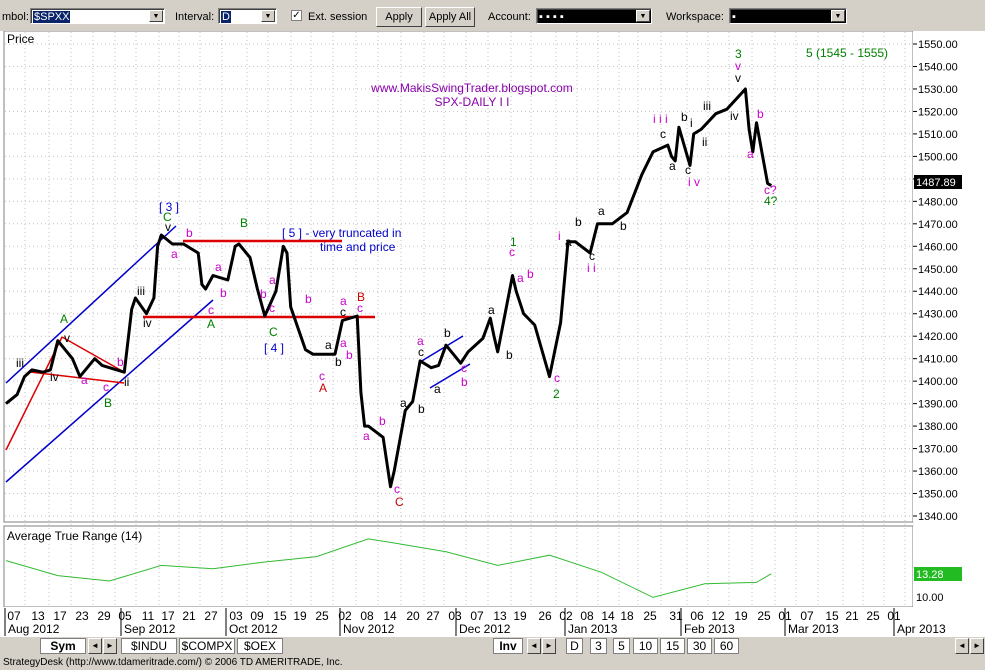 This screenshot has height=670, width=985. What do you see at coordinates (63, 646) in the screenshot?
I see `tab-sym: Sym` at bounding box center [63, 646].